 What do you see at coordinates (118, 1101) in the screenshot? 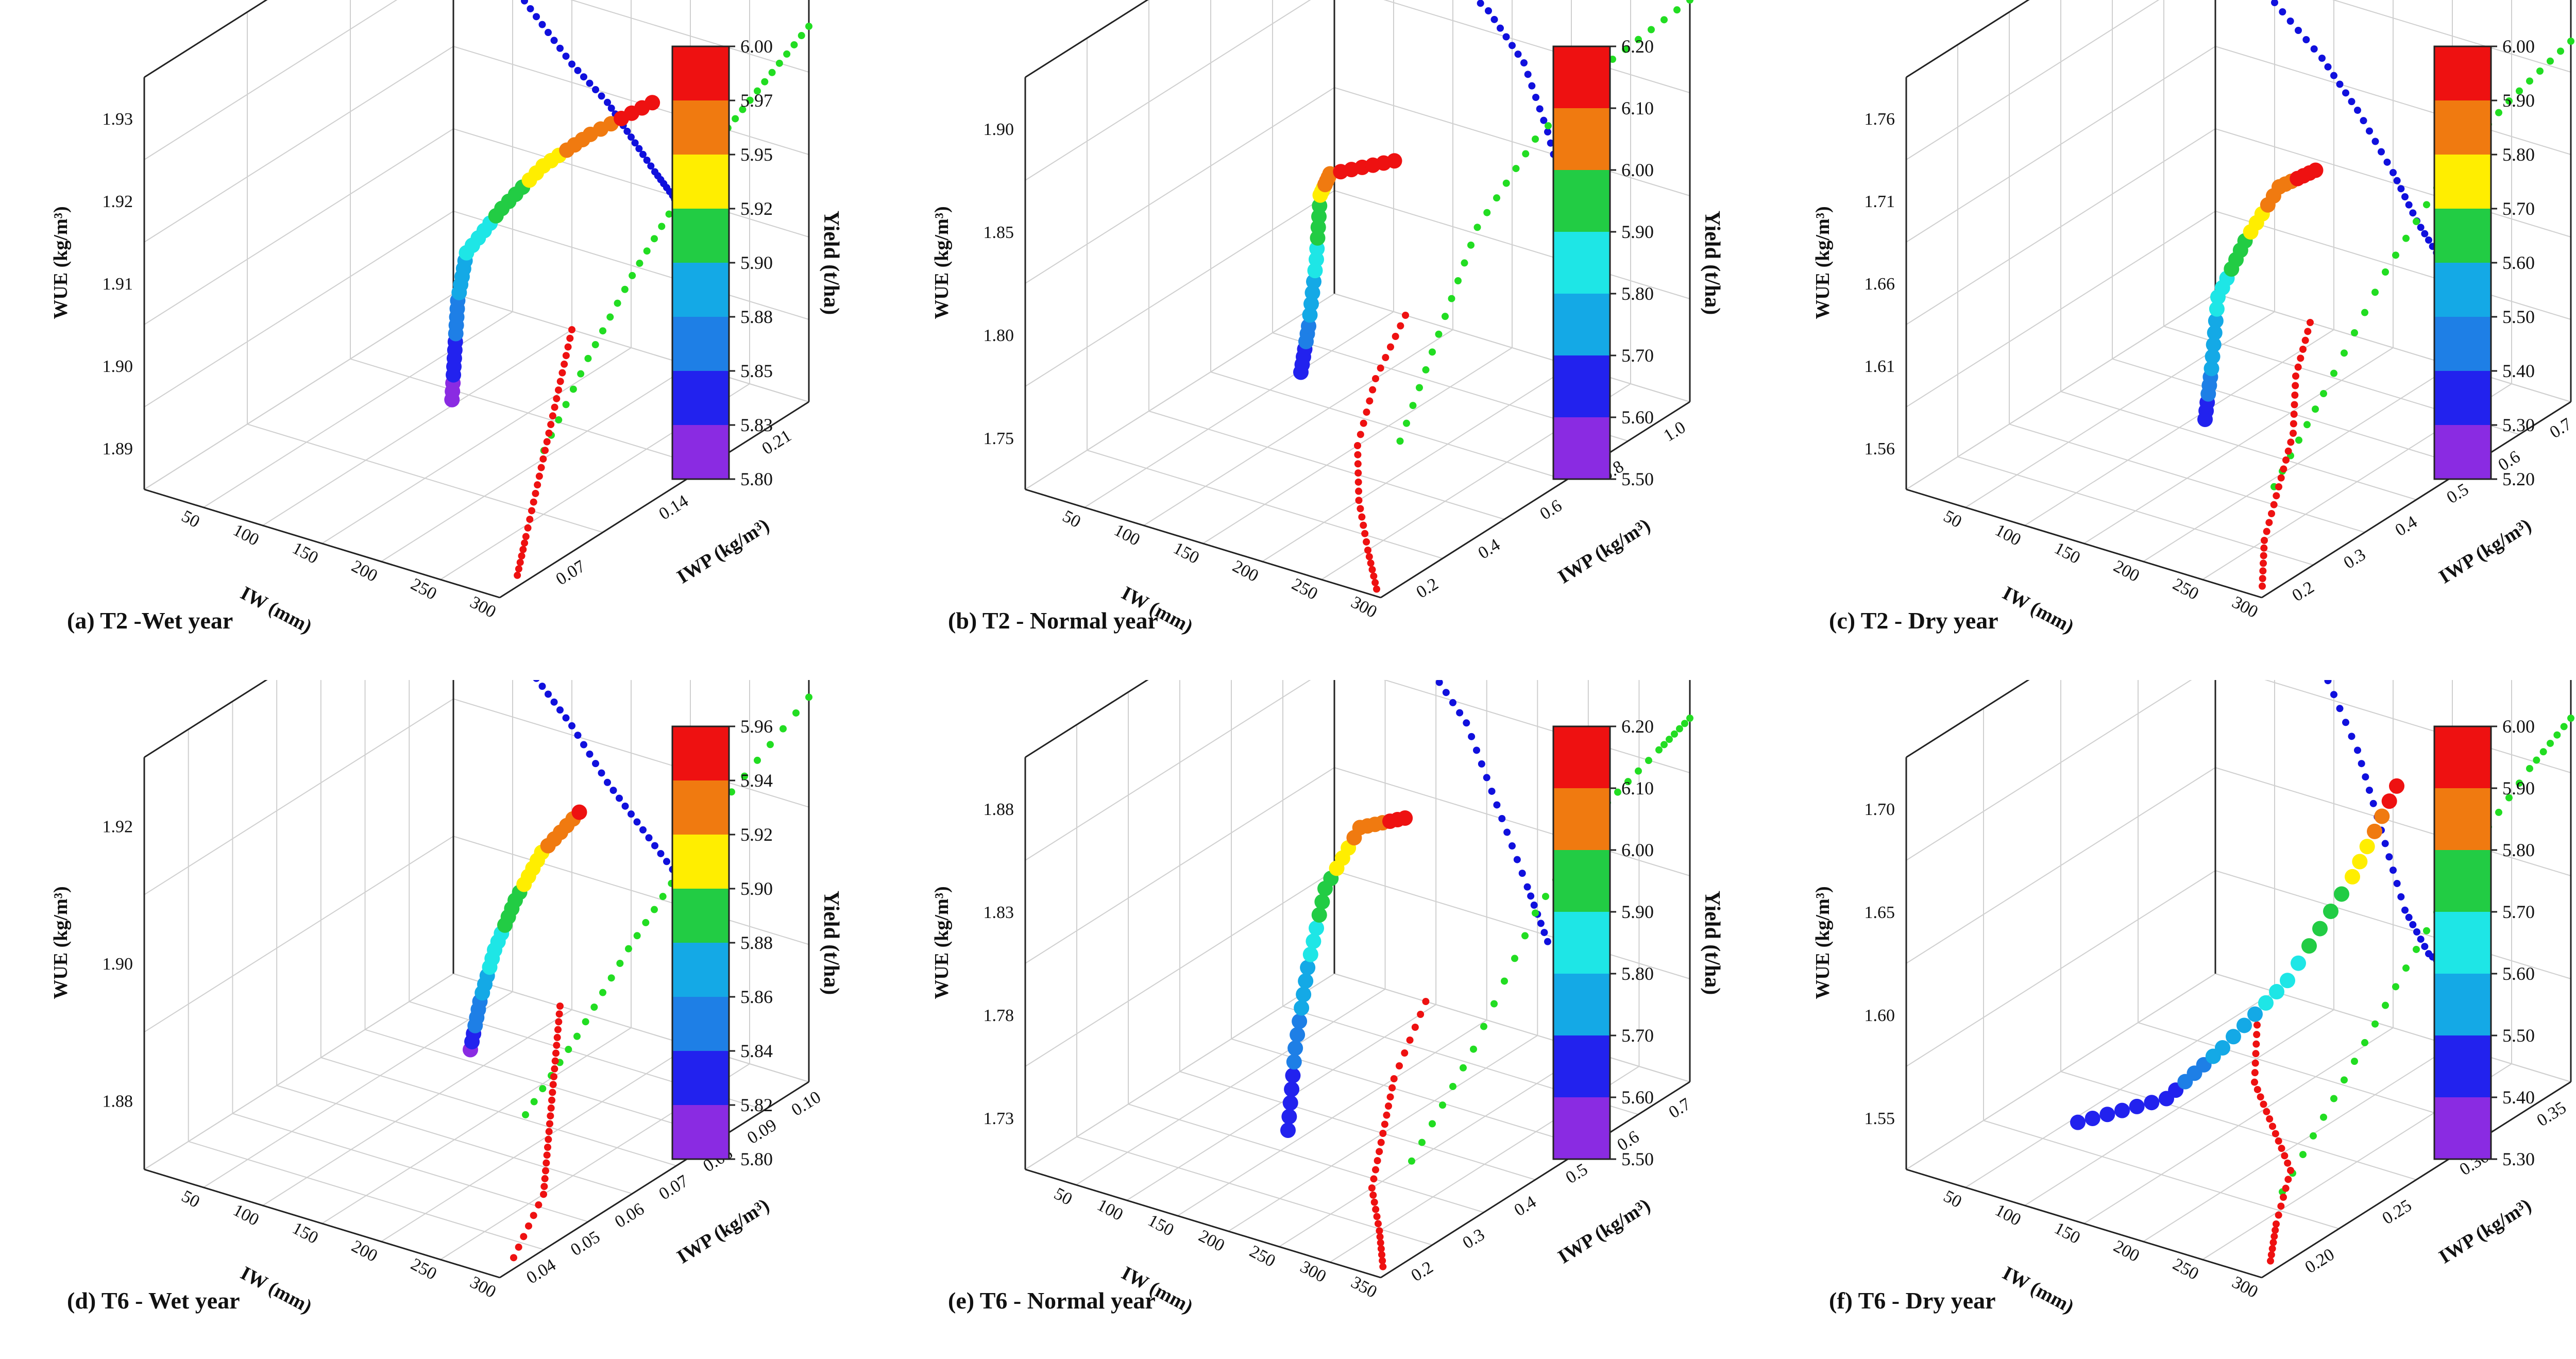
I see `z-tick-label: 1.88` at bounding box center [118, 1101].